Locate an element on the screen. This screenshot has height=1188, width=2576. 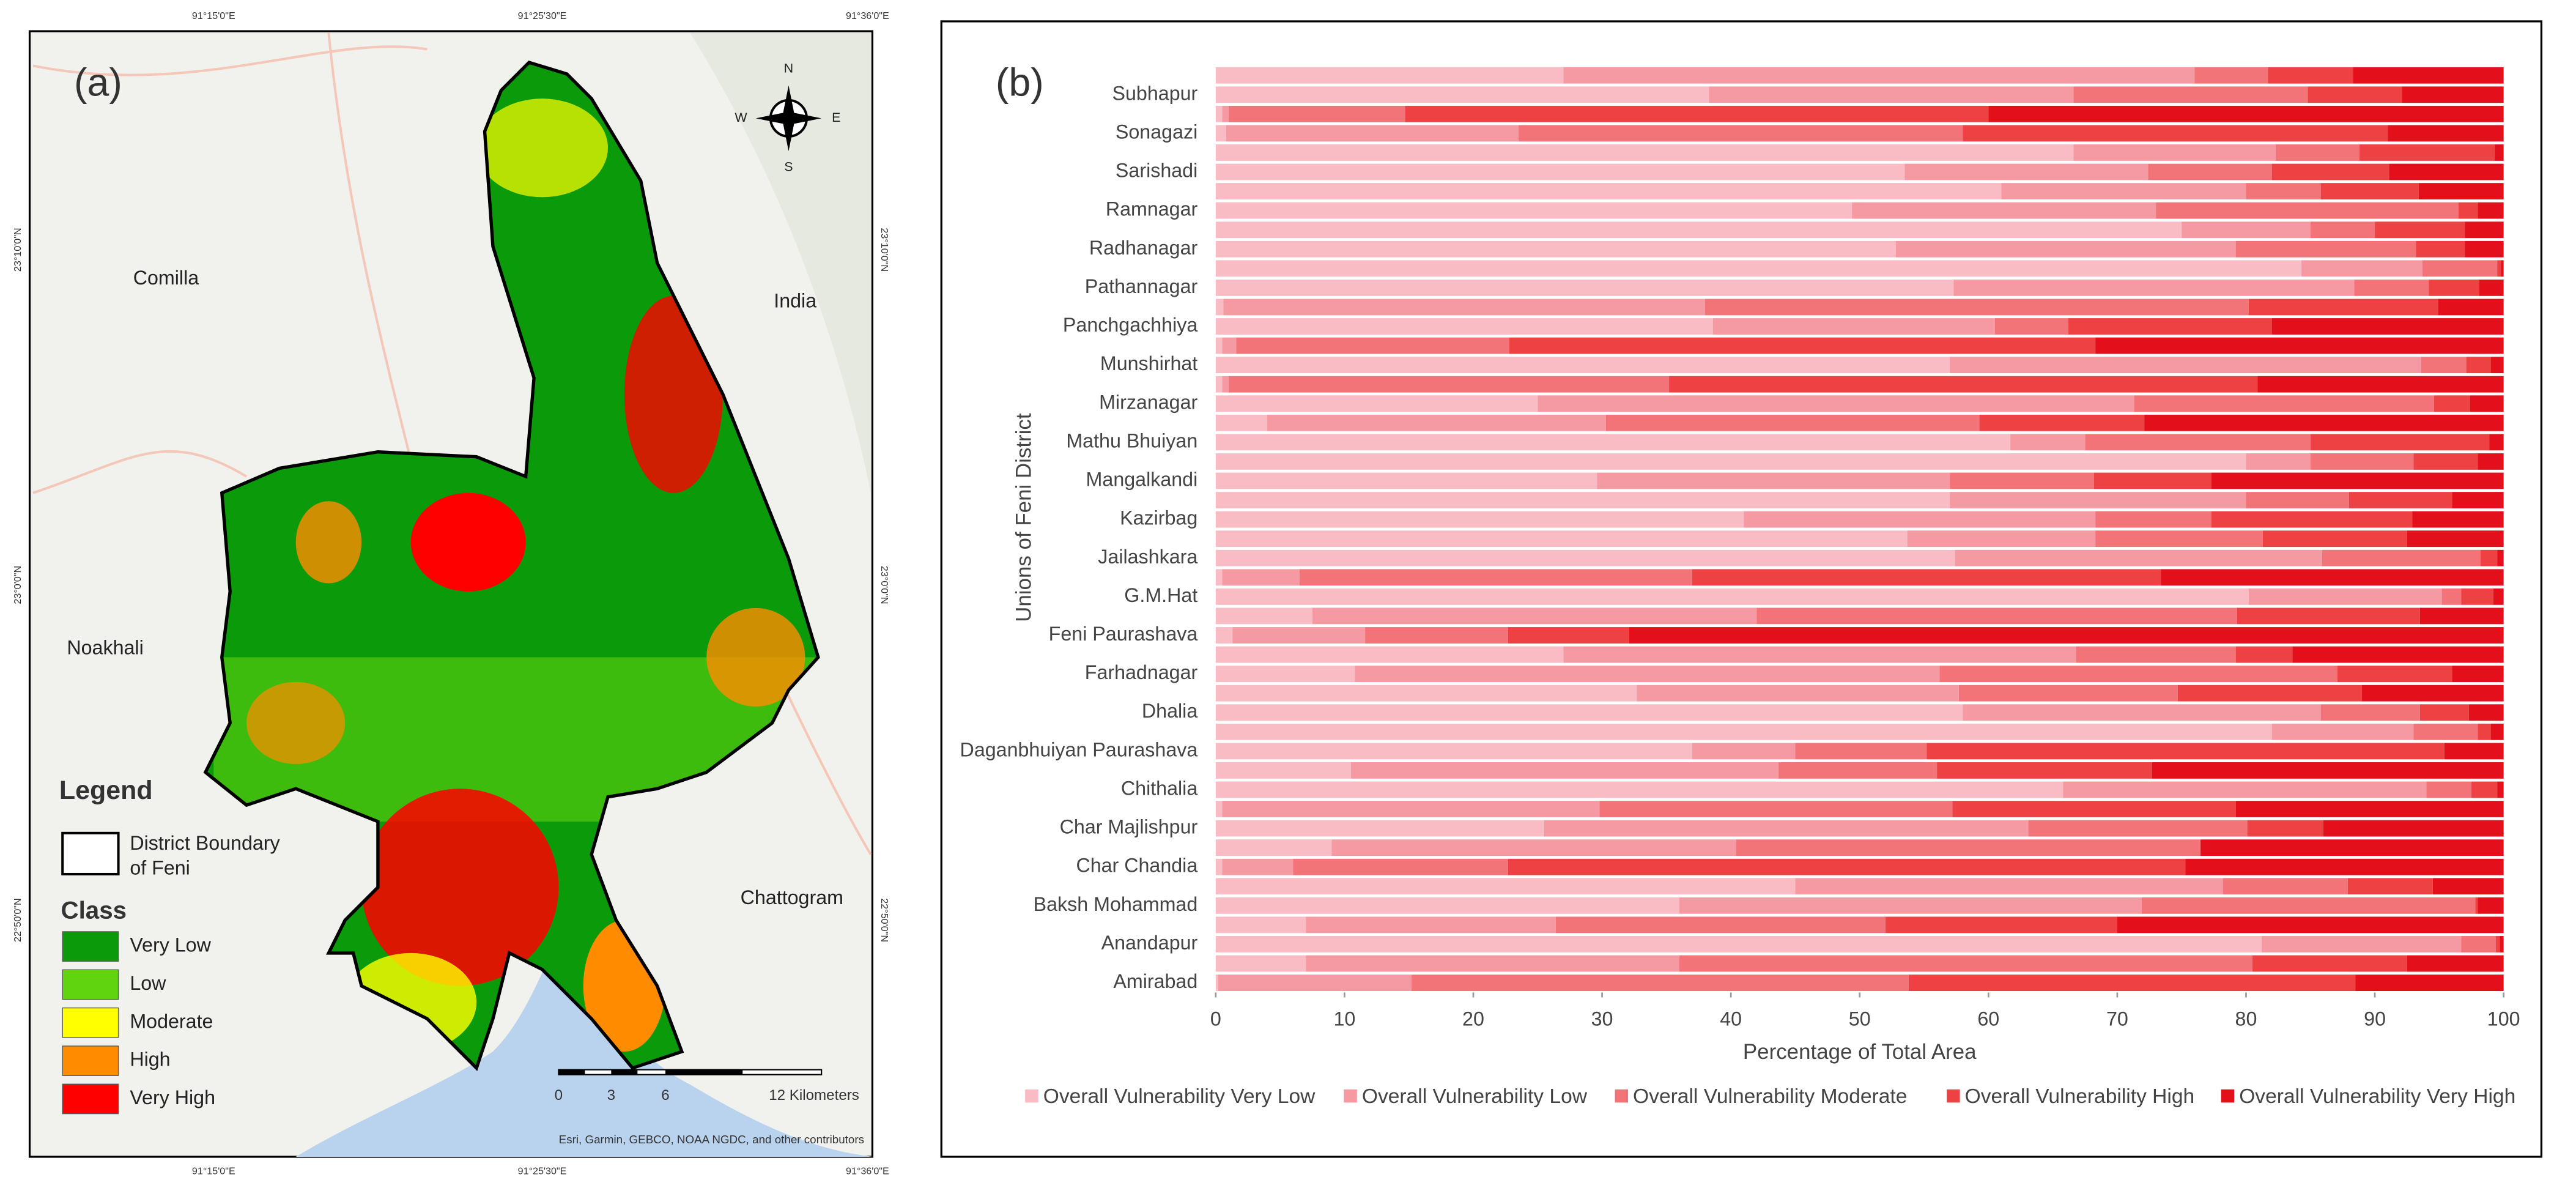
legend-label: Overall Vulnerability High is located at coordinates (2080, 1096).